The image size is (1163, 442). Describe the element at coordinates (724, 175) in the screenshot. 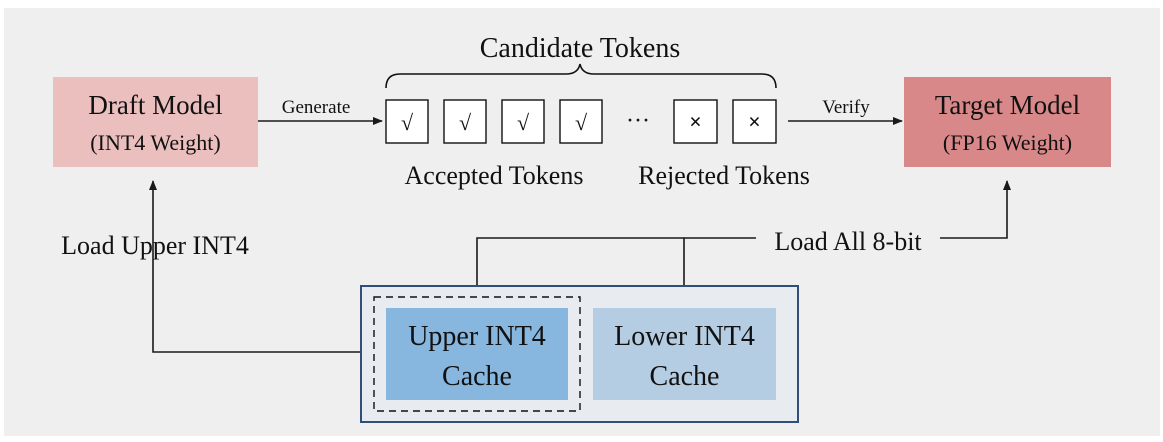

I see `rejected-tokens-label: Rejected Tokens` at that location.